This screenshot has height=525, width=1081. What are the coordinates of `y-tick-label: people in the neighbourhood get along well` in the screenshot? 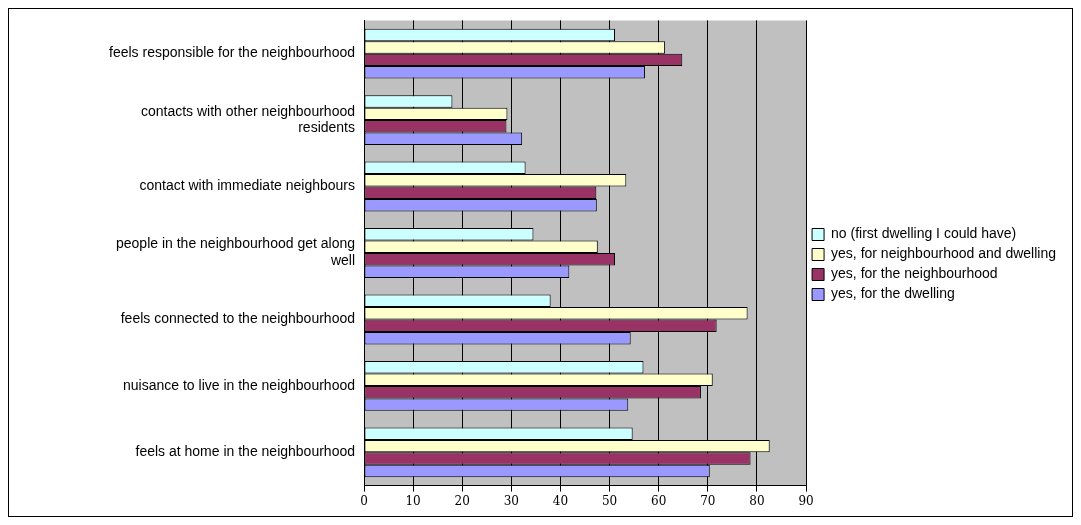 It's located at (235, 252).